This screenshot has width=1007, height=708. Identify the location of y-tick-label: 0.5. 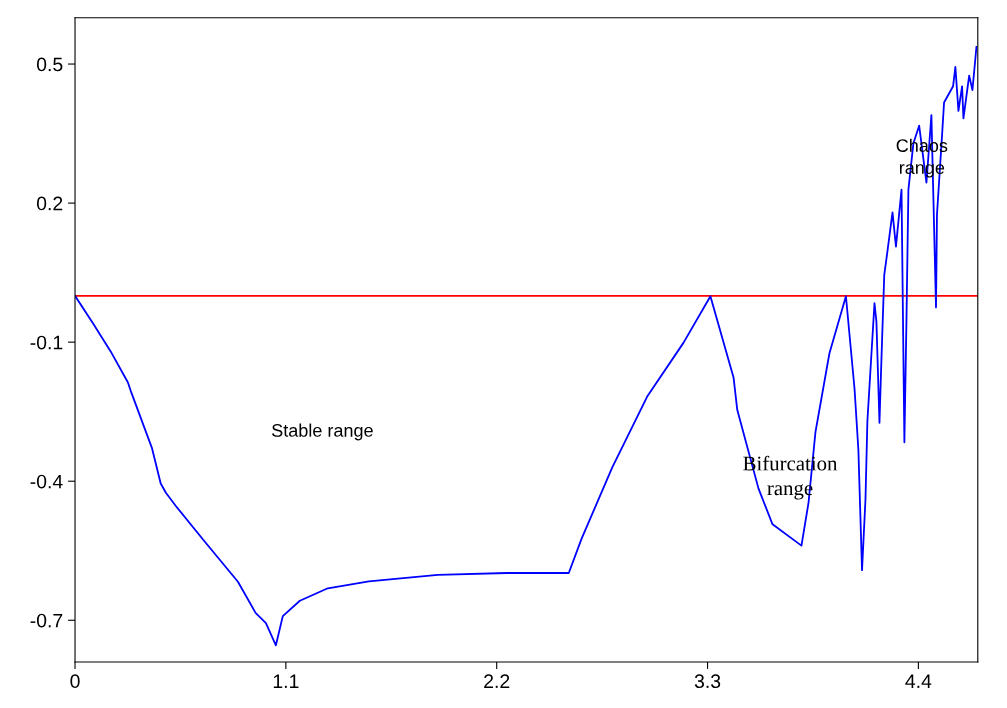
(49, 64).